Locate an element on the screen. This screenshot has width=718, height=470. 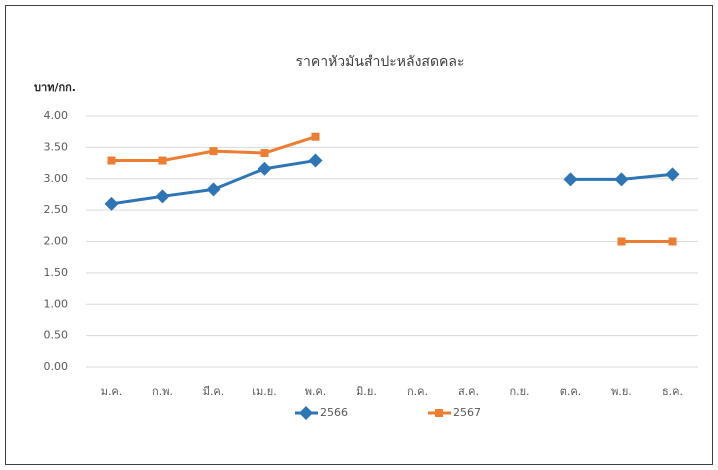
y-tick-label: 2.50 is located at coordinates (56, 209).